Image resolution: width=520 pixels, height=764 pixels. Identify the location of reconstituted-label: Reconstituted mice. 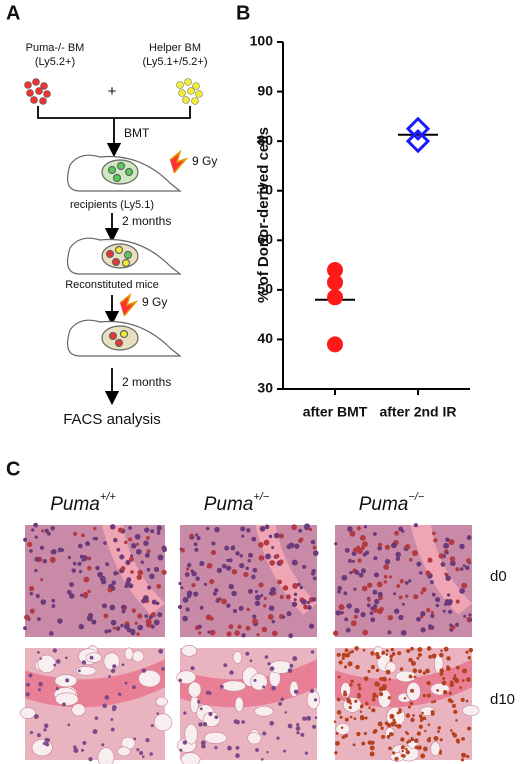
(112, 285).